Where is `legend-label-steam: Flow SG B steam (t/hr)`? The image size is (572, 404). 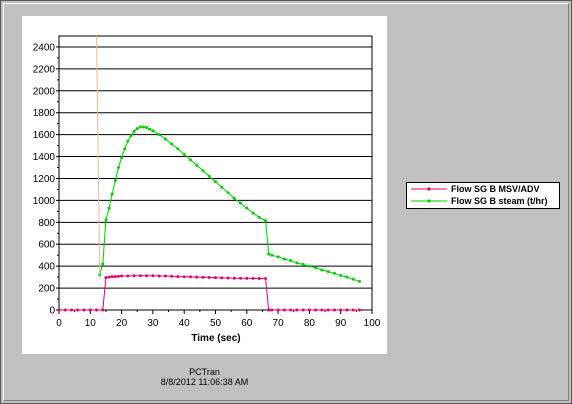 legend-label-steam: Flow SG B steam (t/hr) is located at coordinates (499, 201).